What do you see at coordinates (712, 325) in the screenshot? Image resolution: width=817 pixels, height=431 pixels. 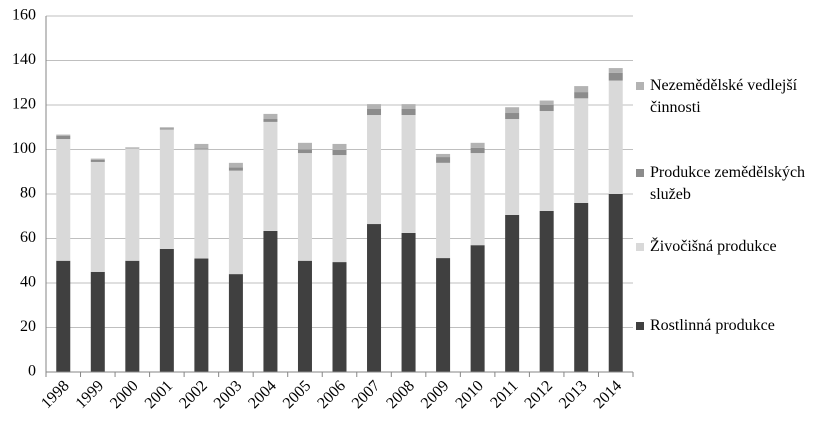 I see `legend-label: Rostlinná produkce` at bounding box center [712, 325].